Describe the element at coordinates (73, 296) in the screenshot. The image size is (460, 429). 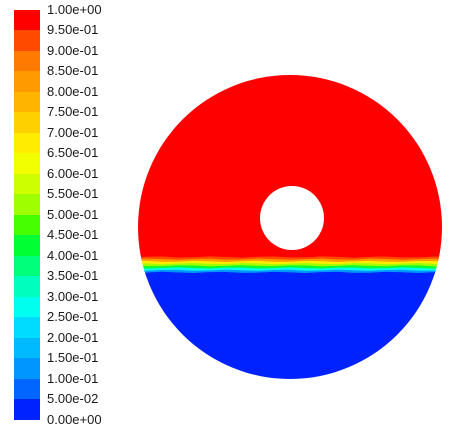
I see `colorbar-tick-label: 3.00e-01` at that location.